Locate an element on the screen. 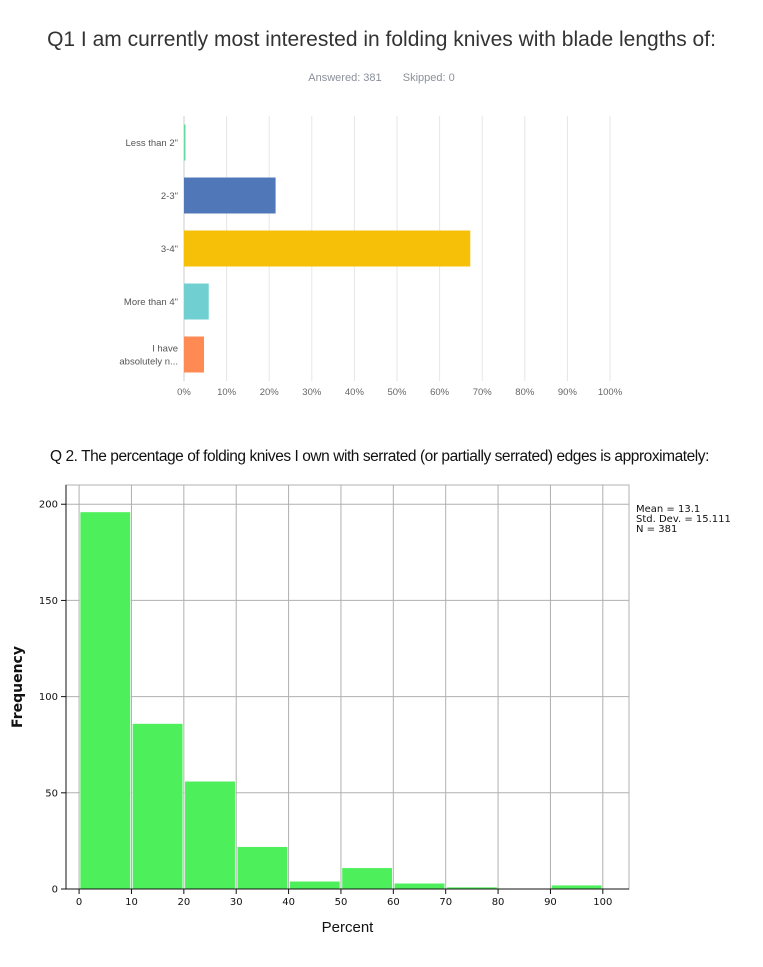 This screenshot has height=967, width=763. y-tick-label: 150 is located at coordinates (48, 601).